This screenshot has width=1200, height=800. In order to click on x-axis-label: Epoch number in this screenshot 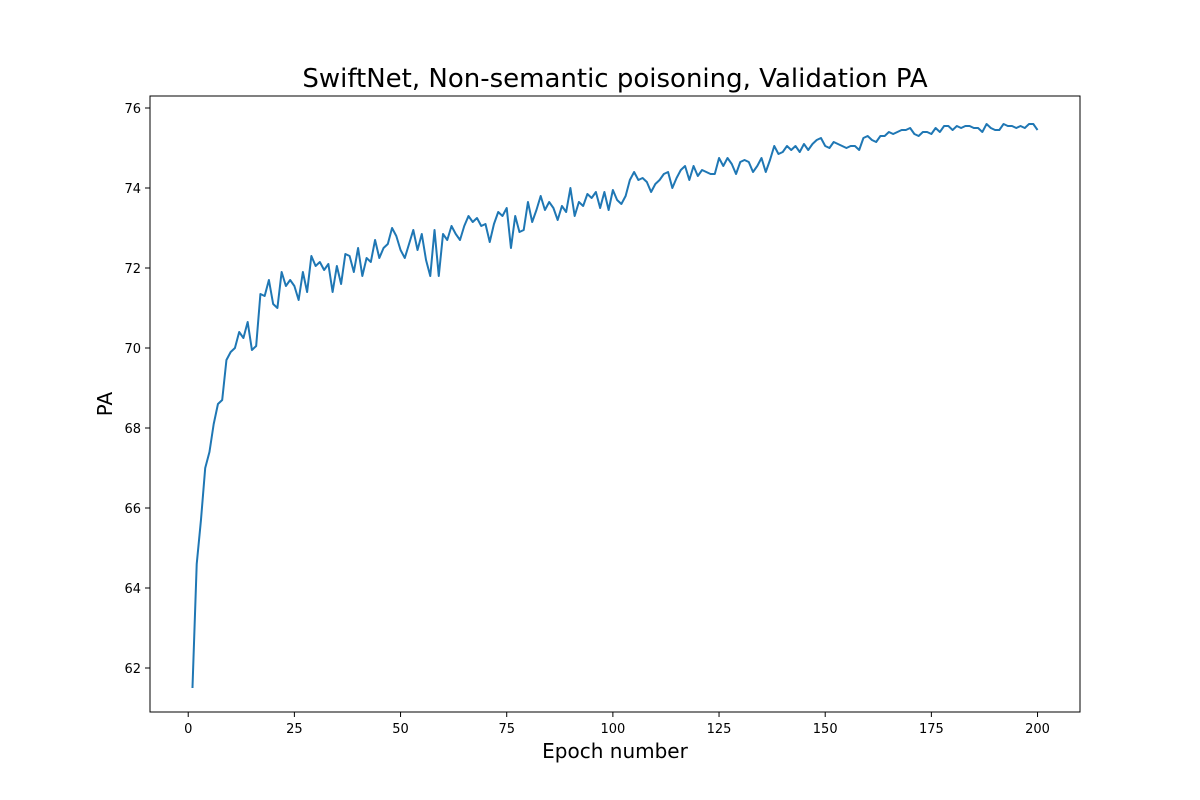, I will do `click(615, 751)`.